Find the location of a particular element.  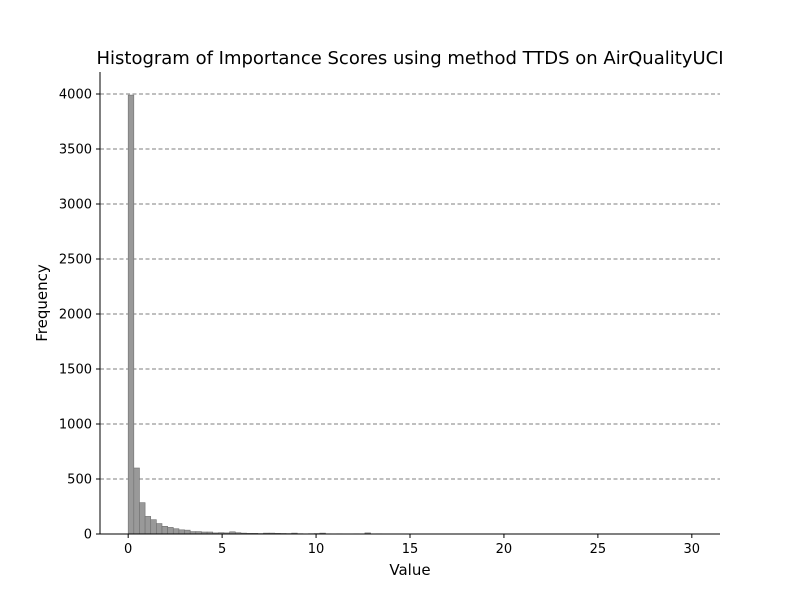

x-tick-label: 5 is located at coordinates (222, 549).